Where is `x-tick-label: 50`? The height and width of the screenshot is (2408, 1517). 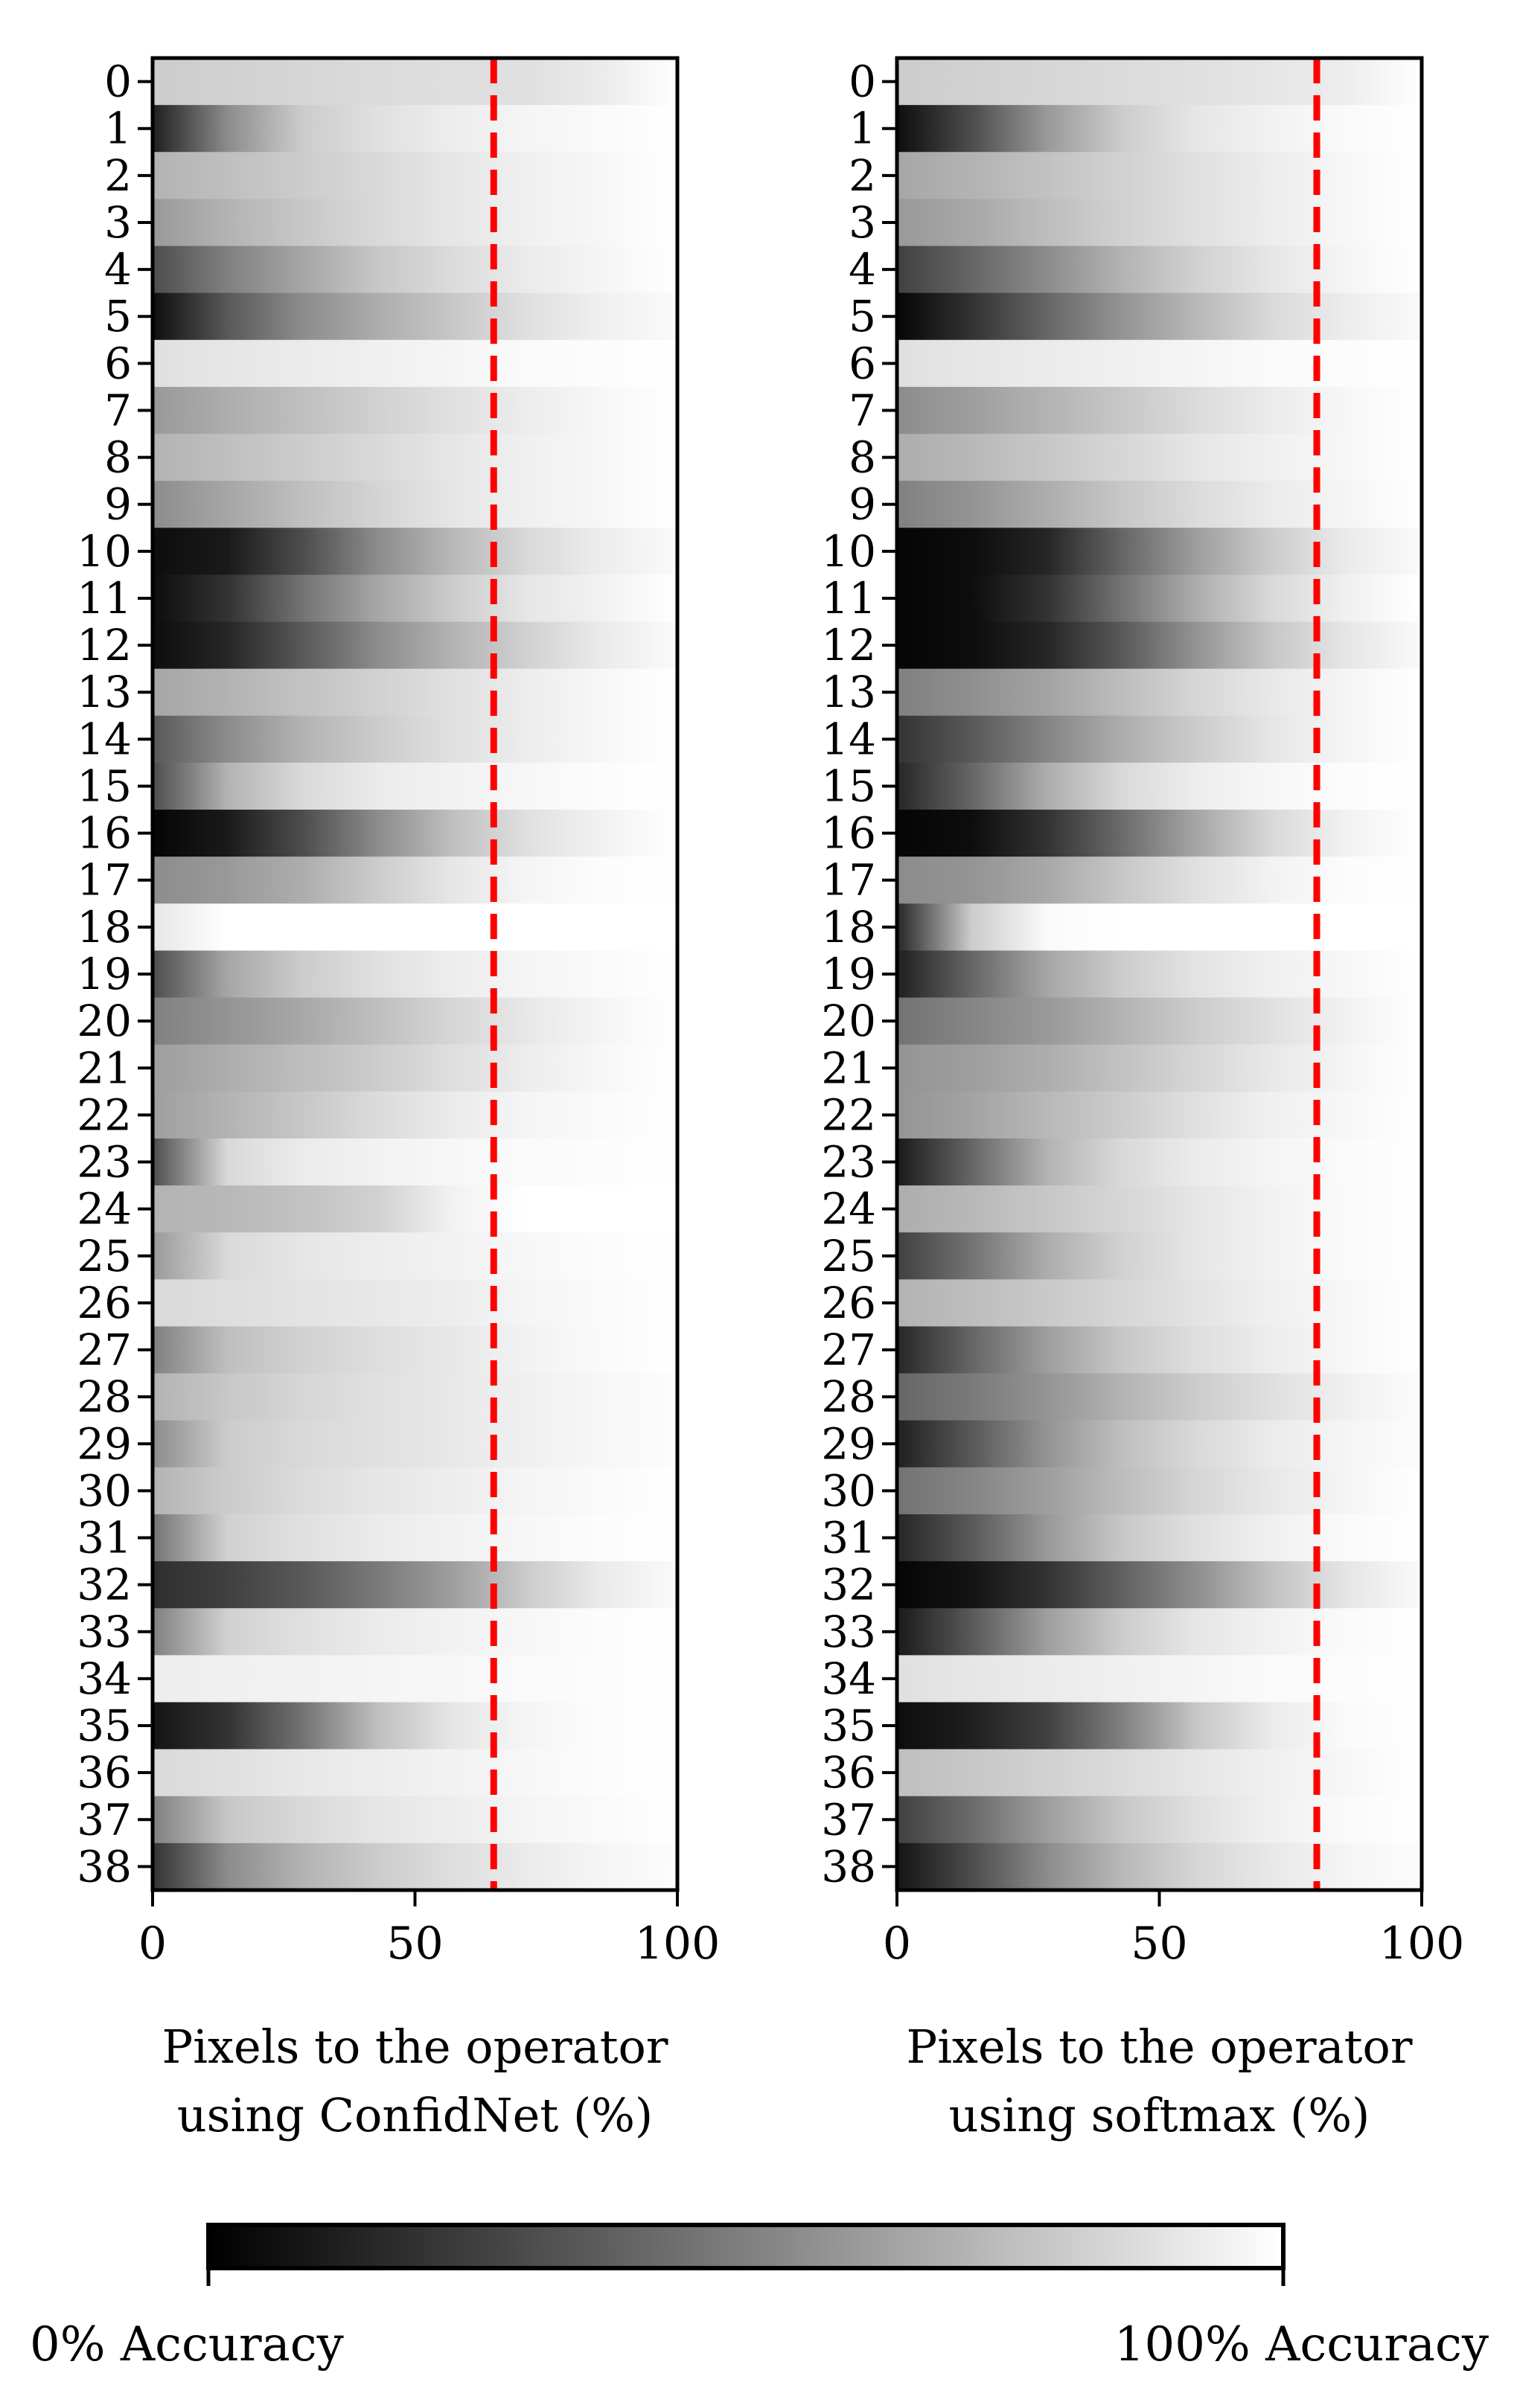 x-tick-label: 50 is located at coordinates (1159, 1944).